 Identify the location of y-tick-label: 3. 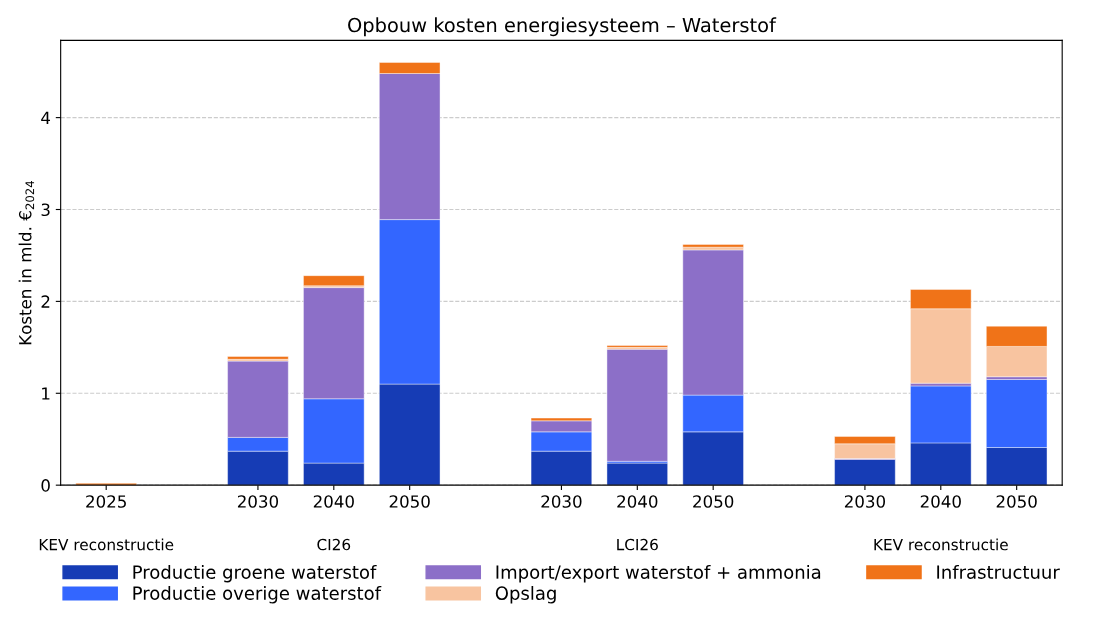
(45, 210).